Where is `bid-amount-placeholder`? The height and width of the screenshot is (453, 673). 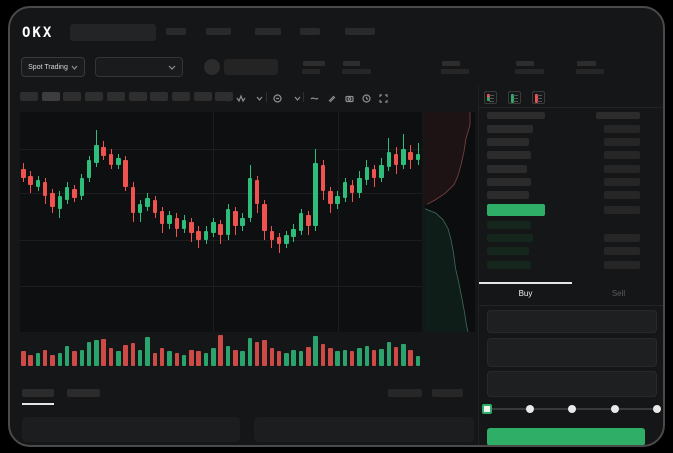 bid-amount-placeholder is located at coordinates (622, 238).